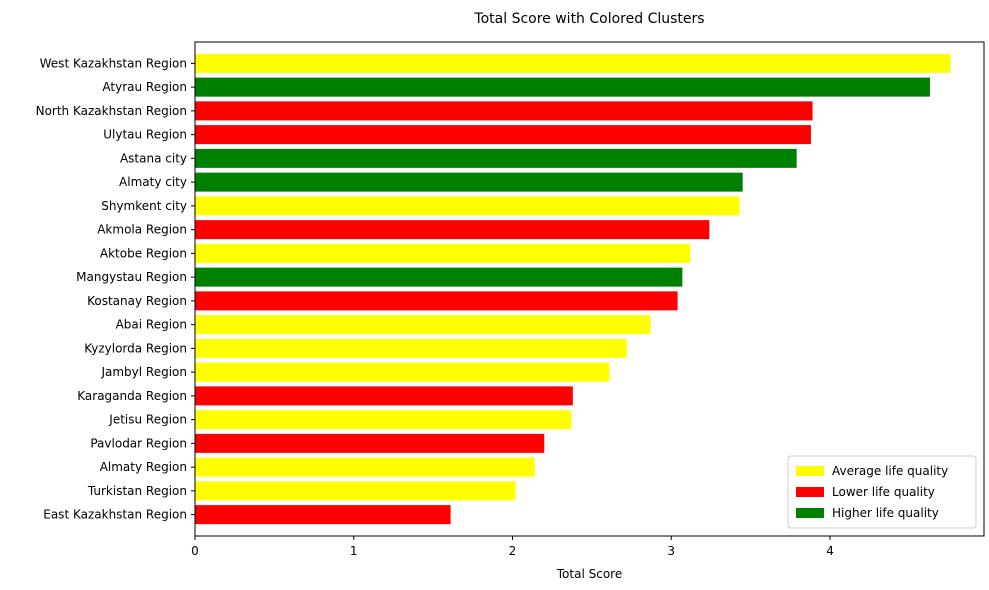 This screenshot has height=590, width=989. What do you see at coordinates (423, 325) in the screenshot?
I see `bar-abai-region` at bounding box center [423, 325].